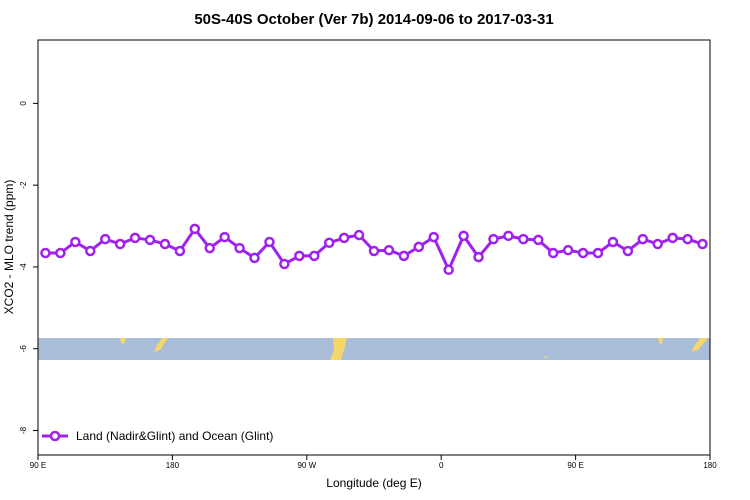  I want to click on x-tick-label: 0, so click(441, 465).